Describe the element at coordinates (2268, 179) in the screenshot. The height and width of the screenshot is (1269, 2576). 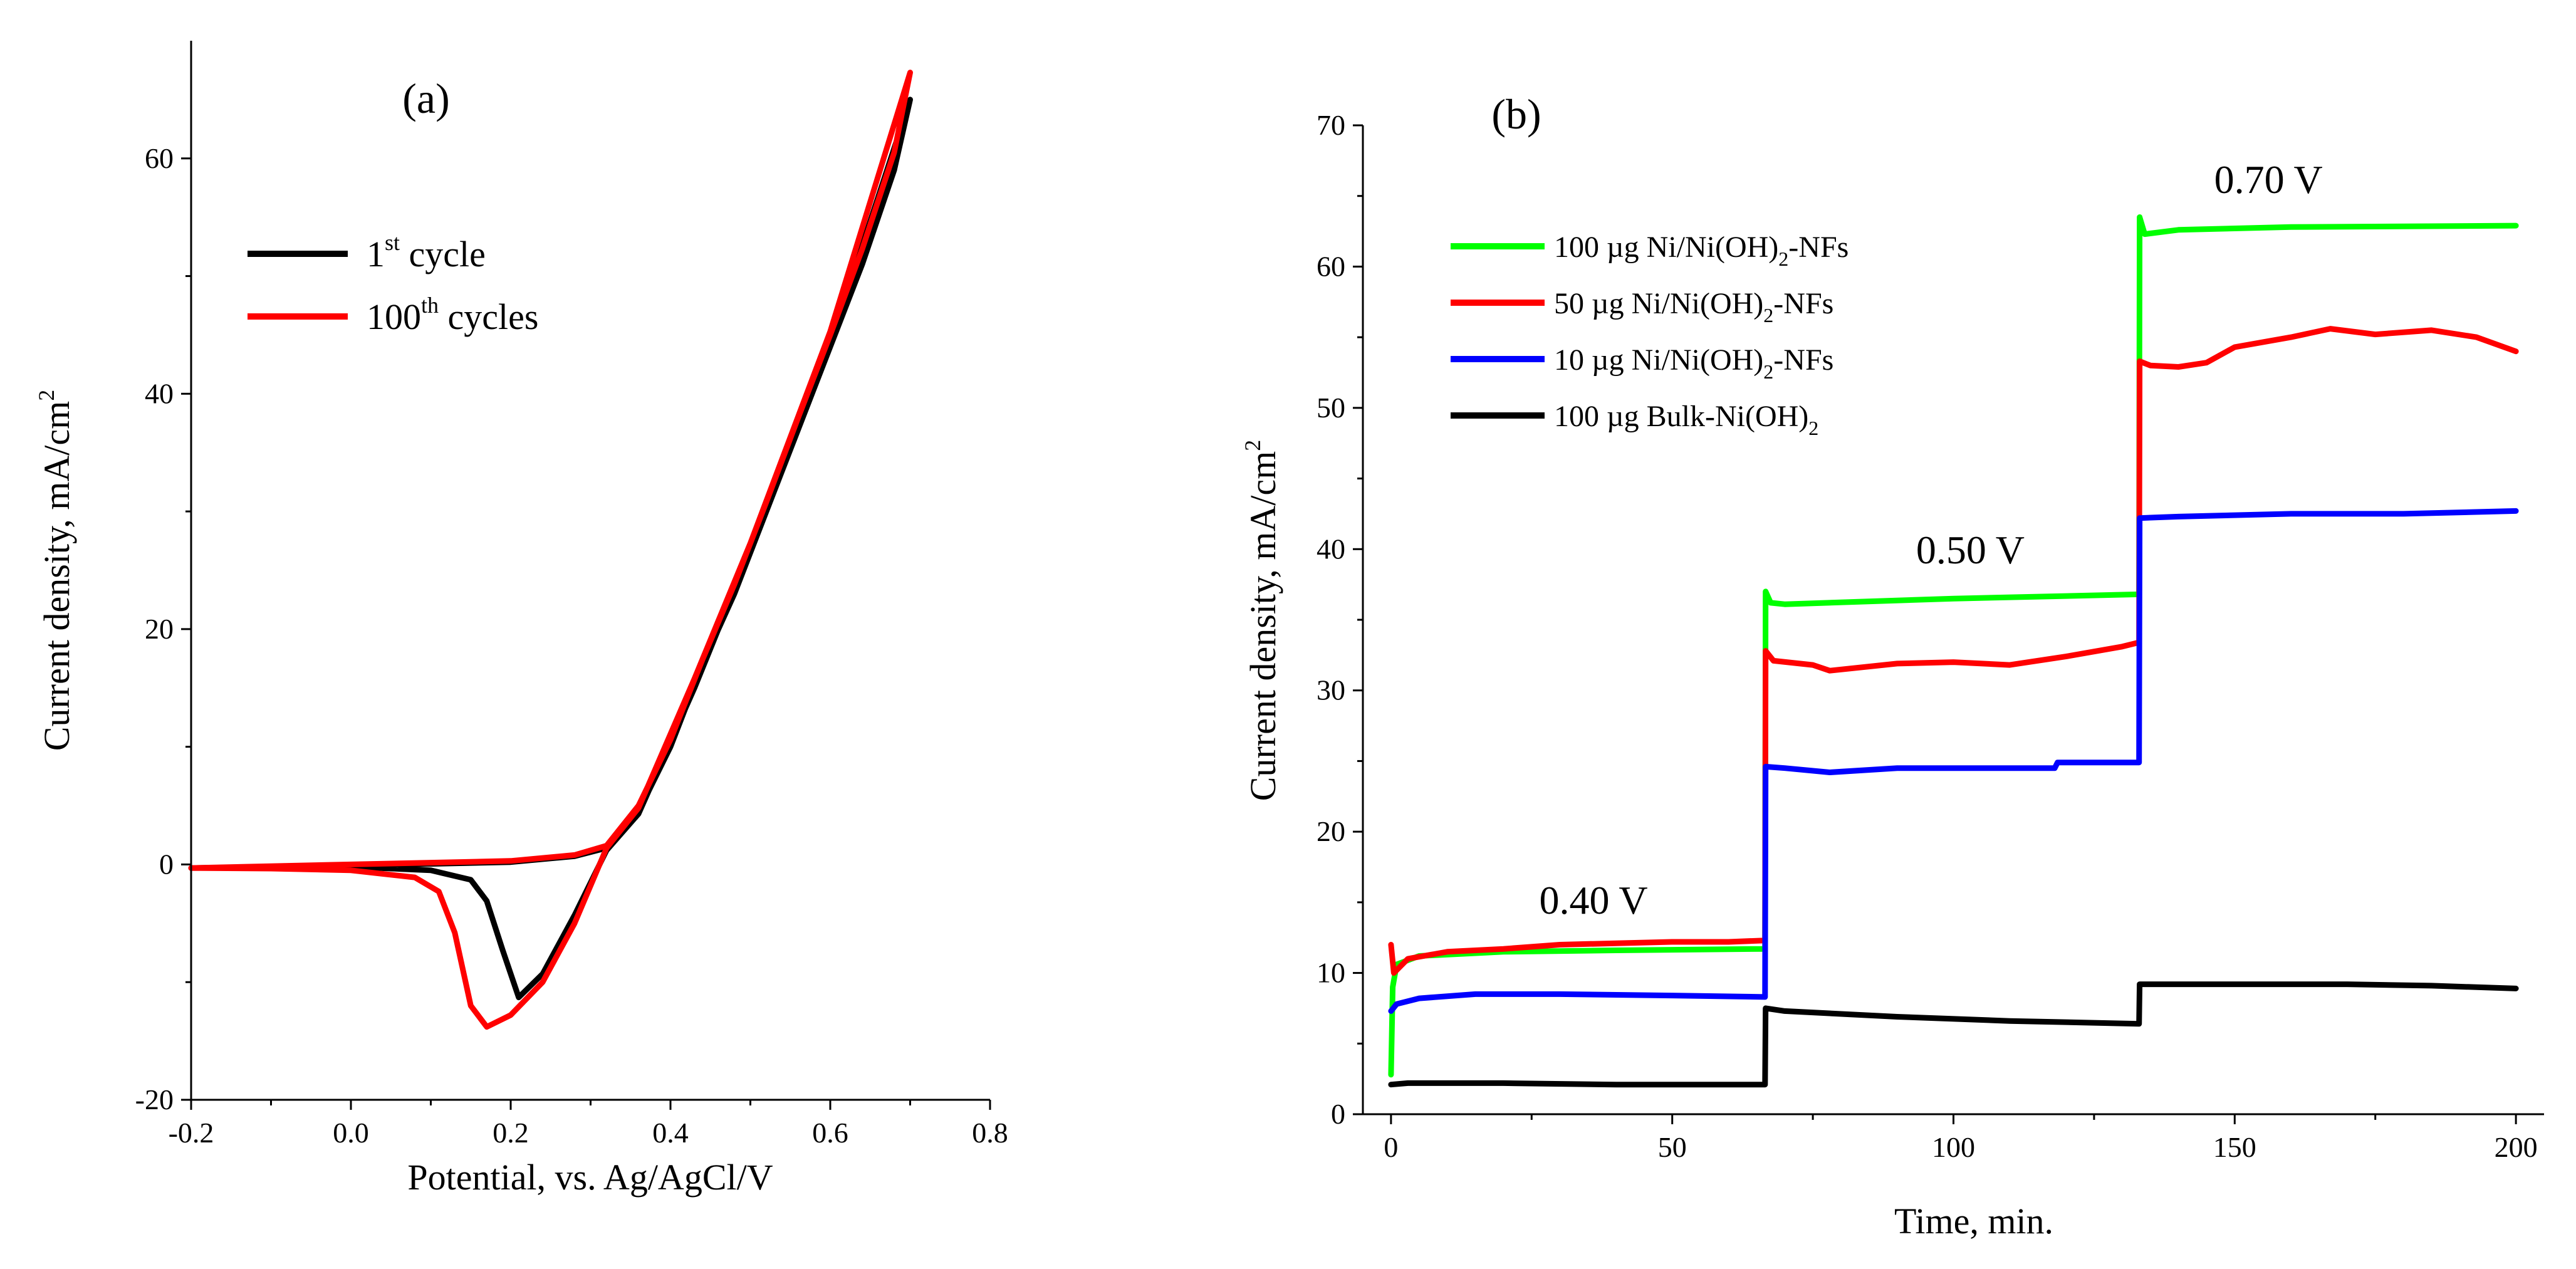
I see `panel-b-annotation-0-70-v: 0.70 V` at that location.